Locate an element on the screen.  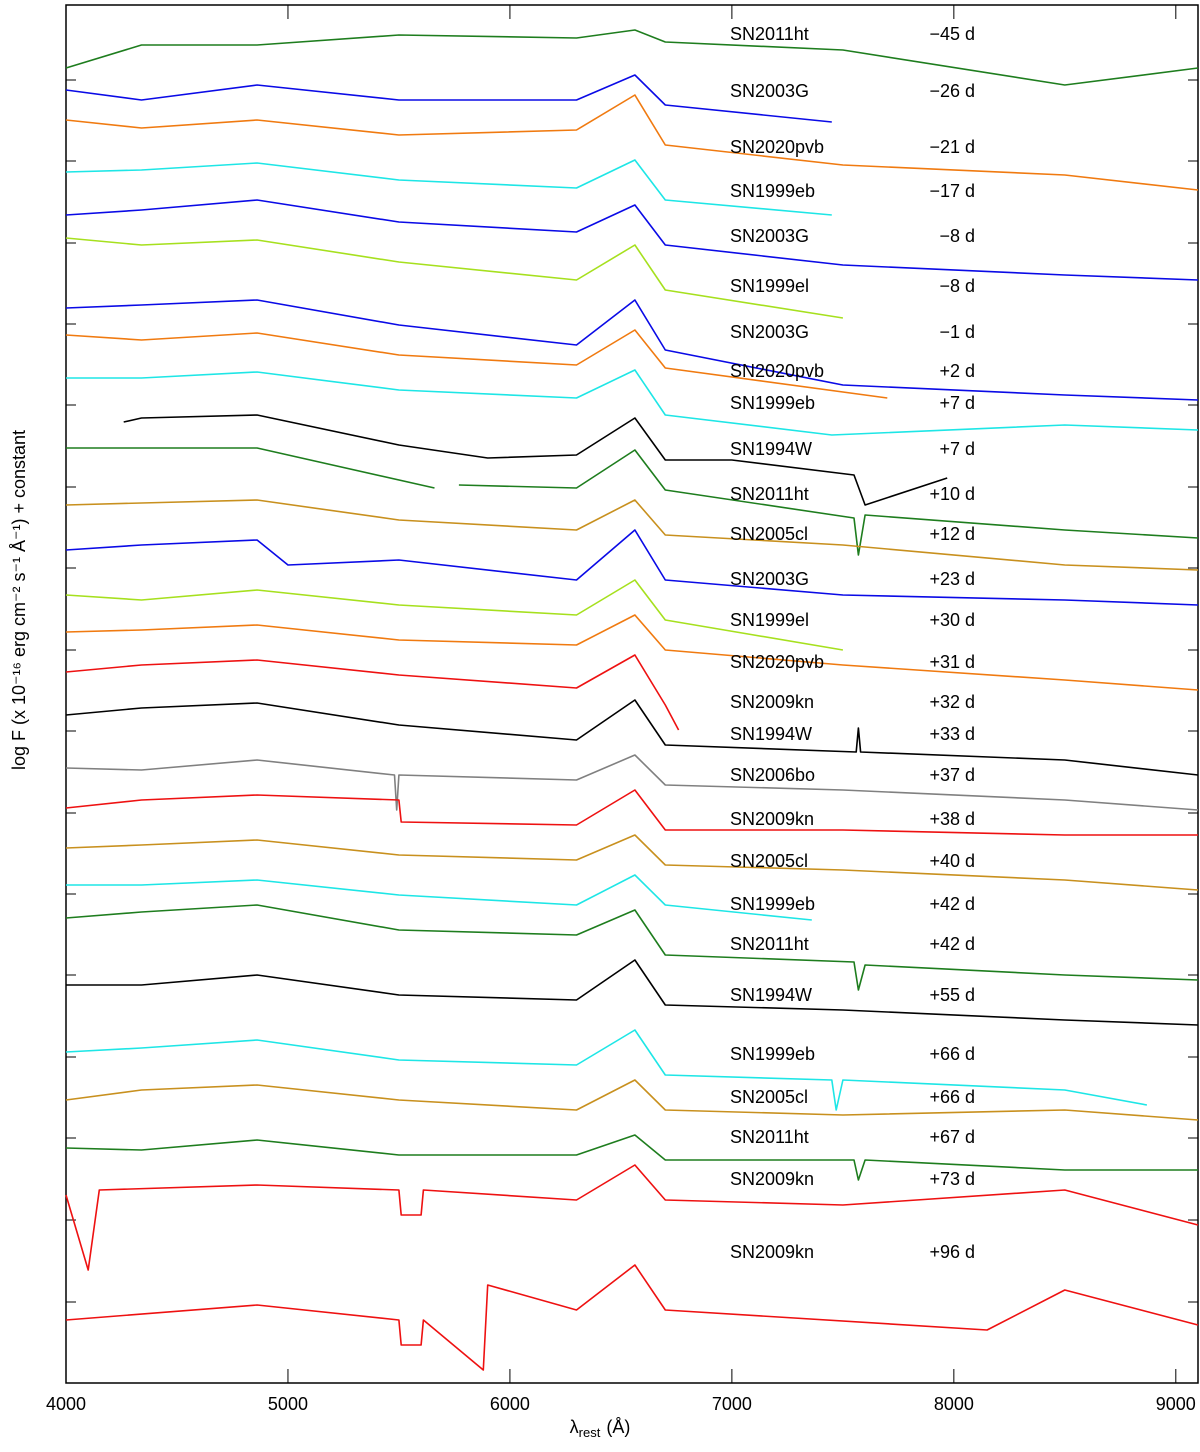
spectrum-phase: −17 d is located at coordinates (952, 191).